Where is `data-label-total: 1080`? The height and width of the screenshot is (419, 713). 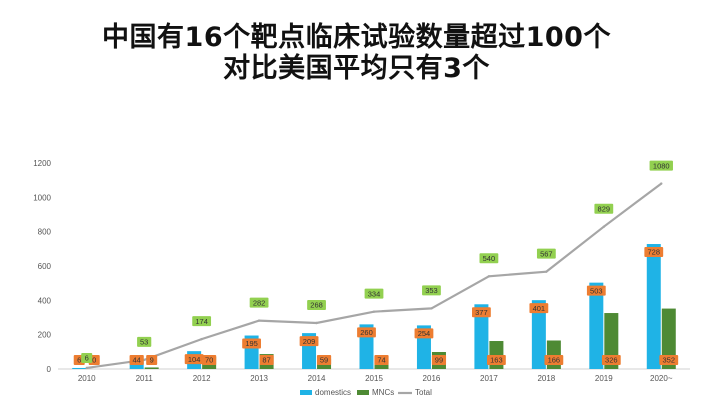 data-label-total: 1080 is located at coordinates (661, 165).